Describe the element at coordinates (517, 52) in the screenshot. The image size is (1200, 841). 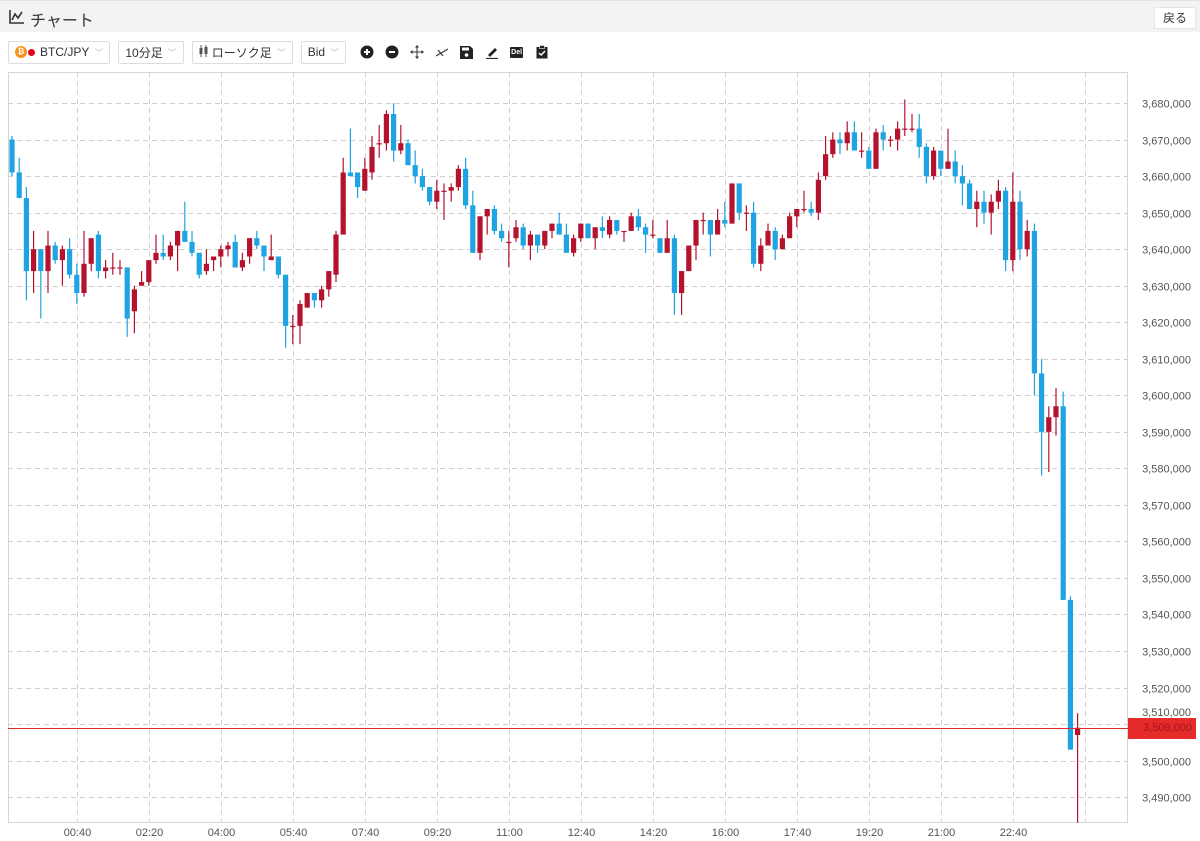
I see `delete-icon: Del` at that location.